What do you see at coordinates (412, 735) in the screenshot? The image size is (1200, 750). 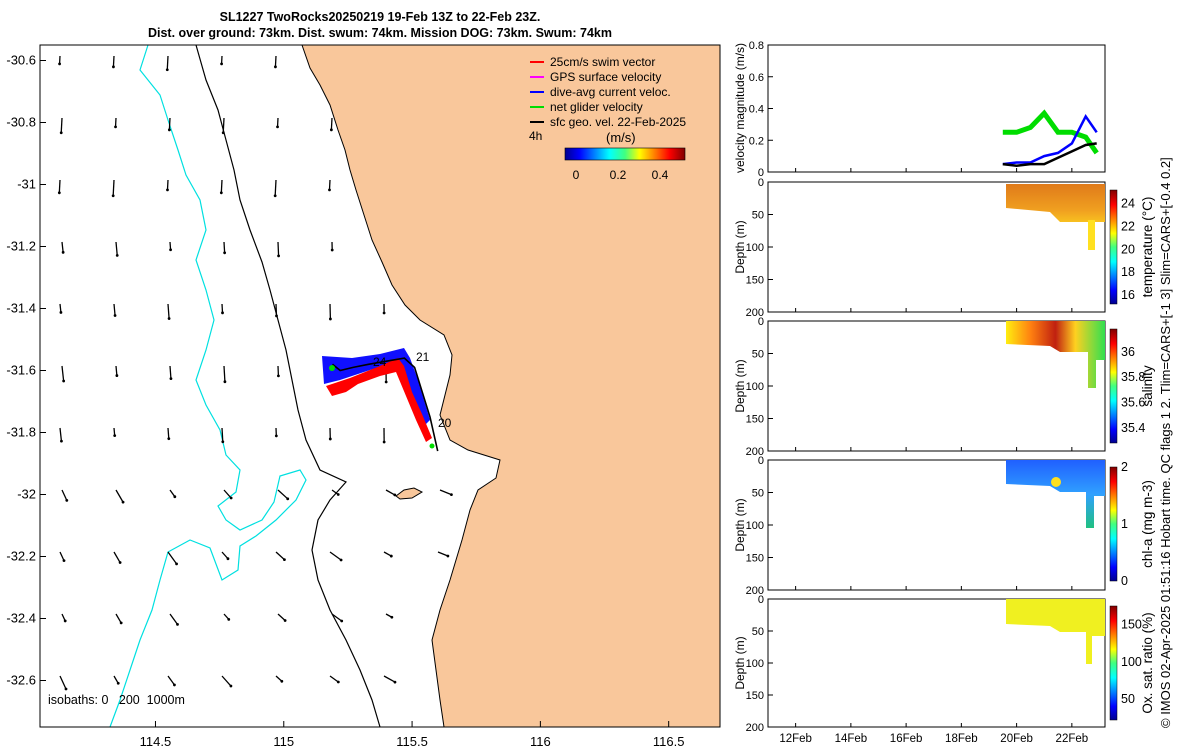 I see `map-x-axis: 114.5 115 115.5 116 116.5` at bounding box center [412, 735].